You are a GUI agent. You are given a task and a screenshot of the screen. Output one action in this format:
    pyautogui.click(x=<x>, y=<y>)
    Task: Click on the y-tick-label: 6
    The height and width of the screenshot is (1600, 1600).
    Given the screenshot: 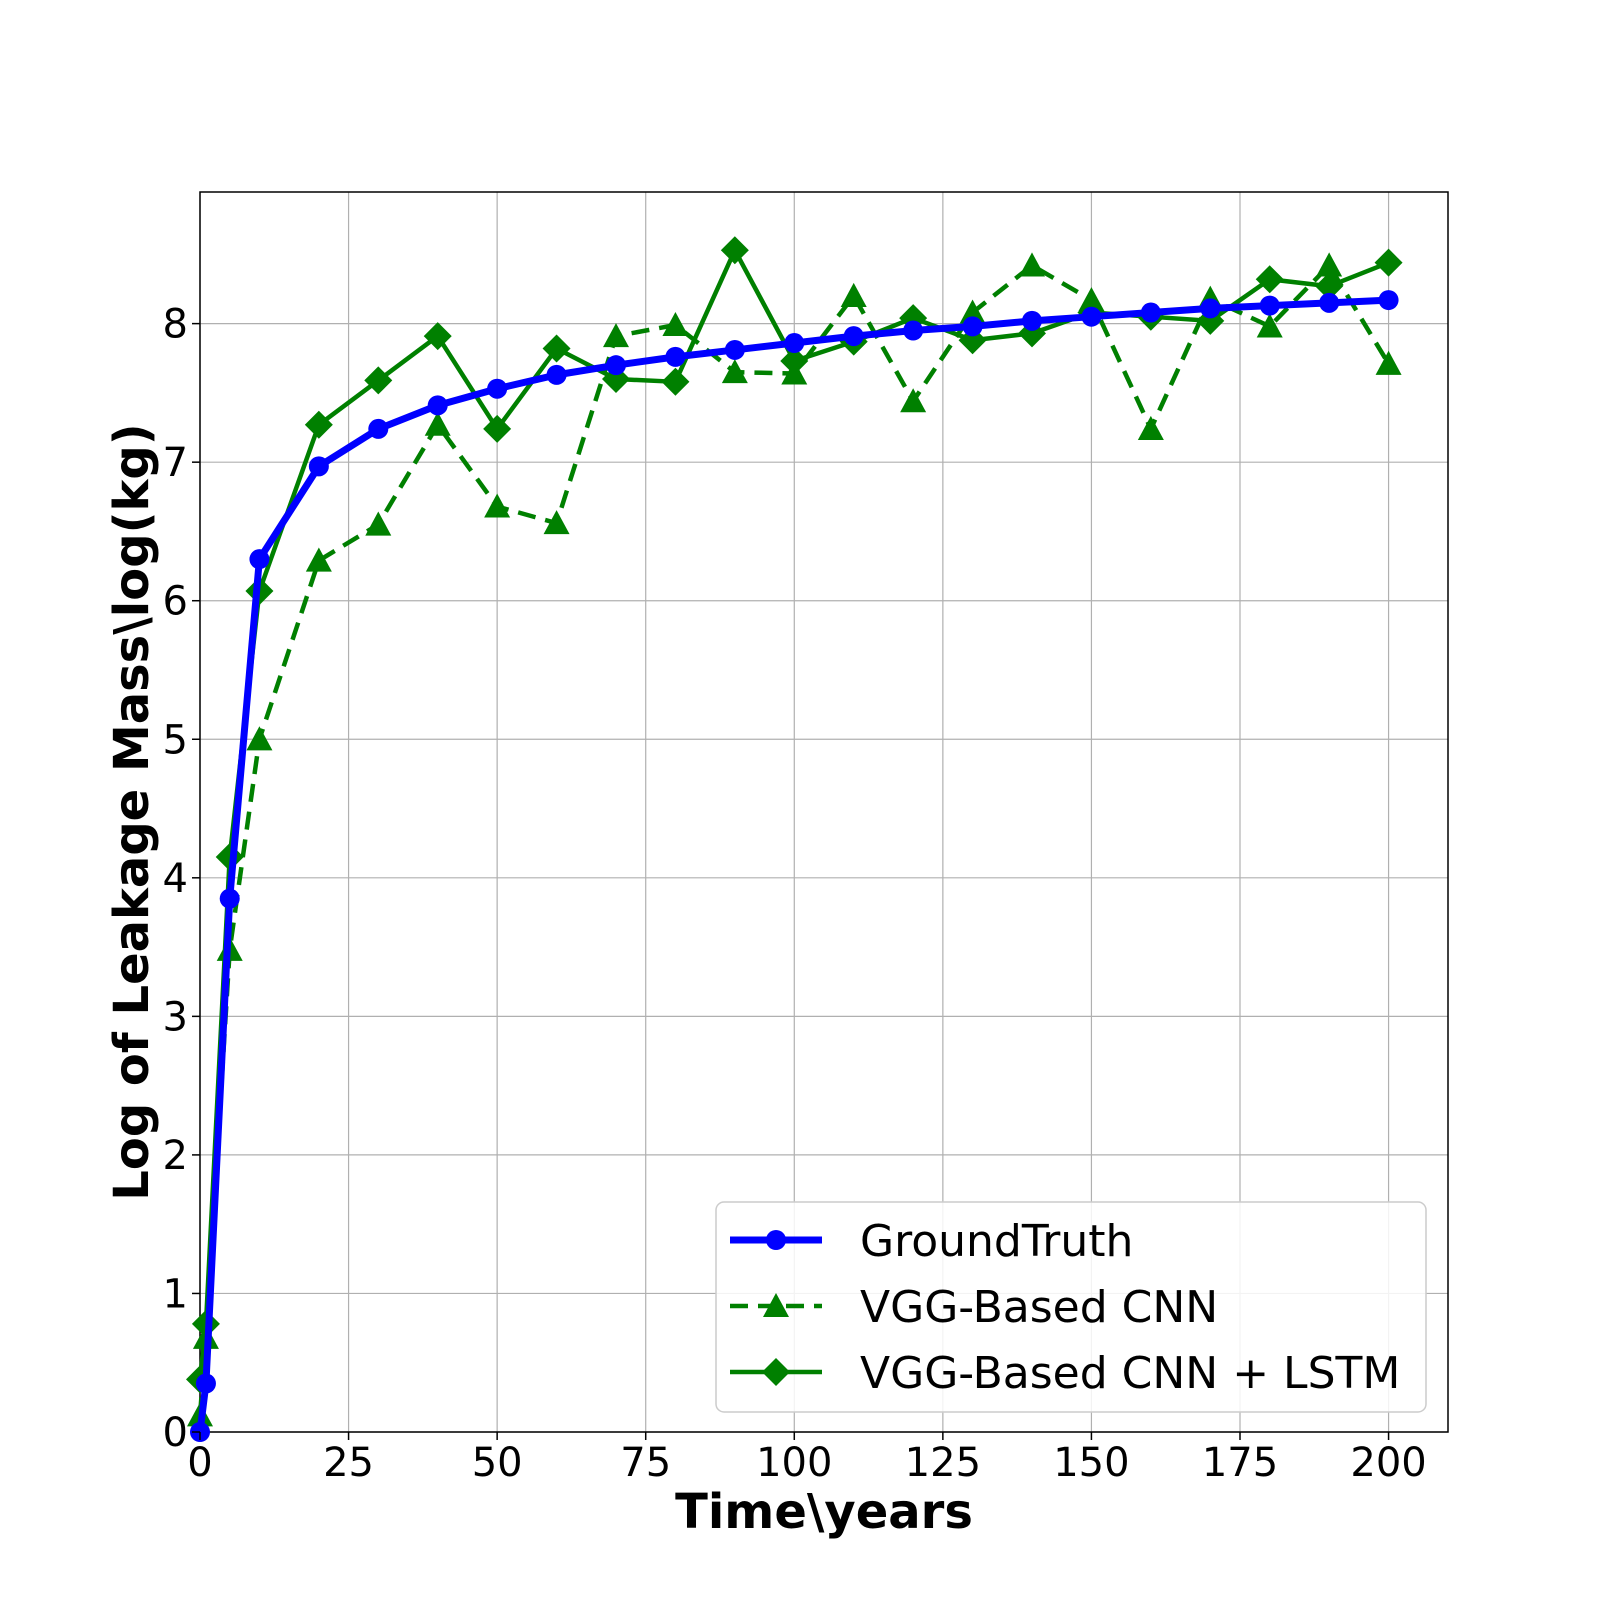 What is the action you would take?
    pyautogui.click(x=175, y=602)
    